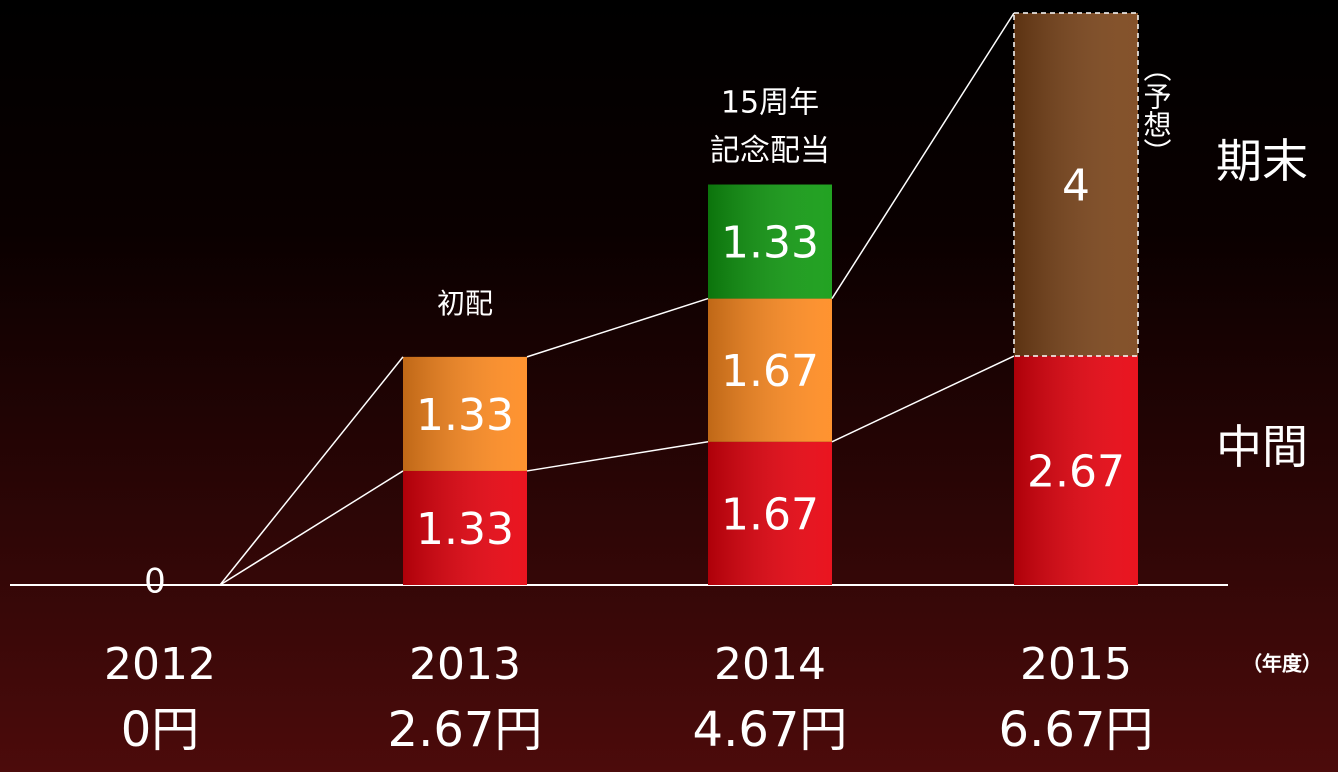 The height and width of the screenshot is (772, 1338). Describe the element at coordinates (1156, 110) in the screenshot. I see `annotation-vertical: （予想）` at that location.